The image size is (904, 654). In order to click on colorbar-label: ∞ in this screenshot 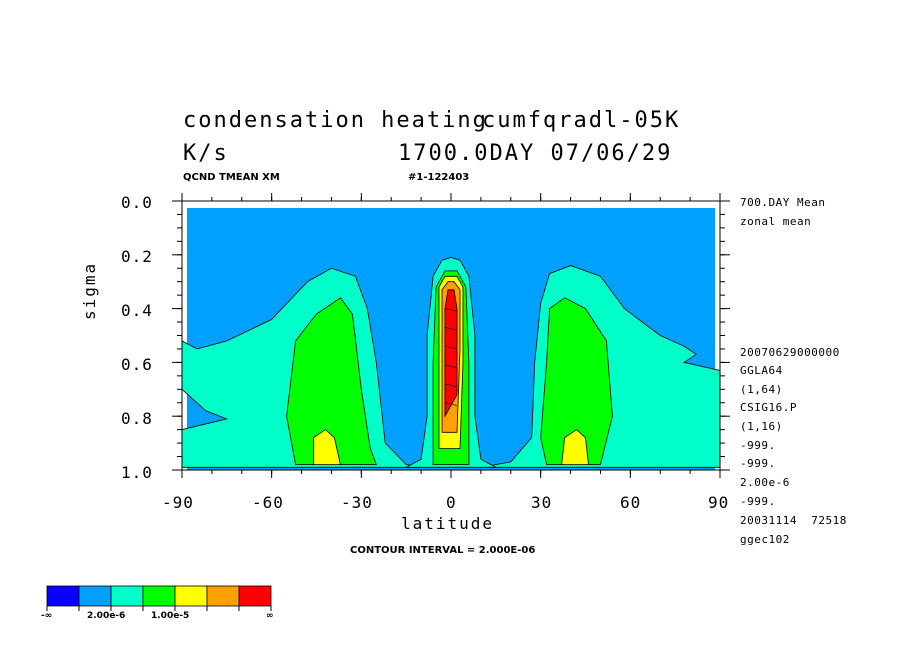, I will do `click(270, 616)`.